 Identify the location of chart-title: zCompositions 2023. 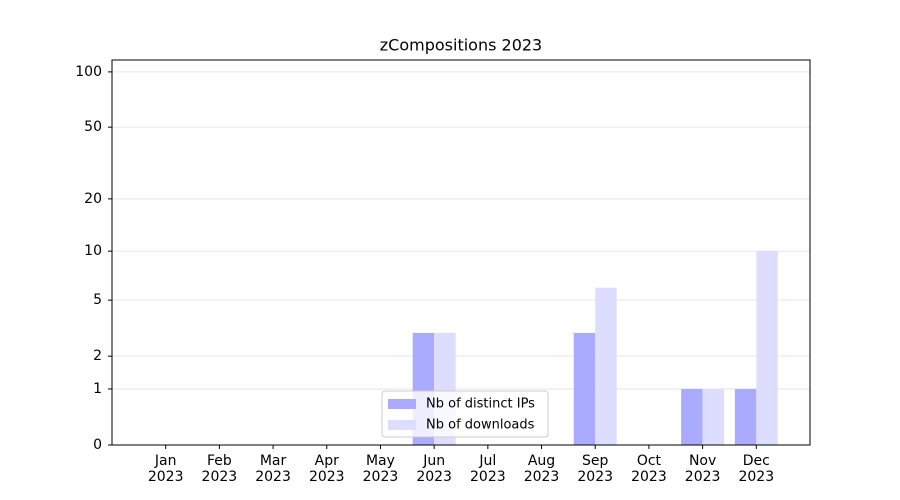
(461, 45).